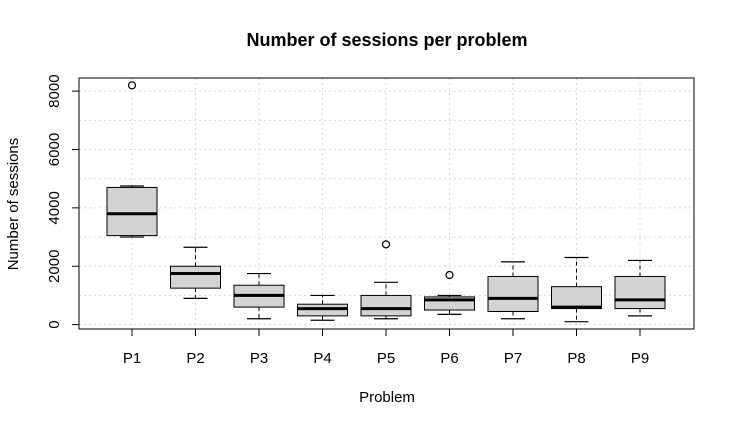 The width and height of the screenshot is (735, 428). What do you see at coordinates (132, 358) in the screenshot?
I see `x-tick-label: P1` at bounding box center [132, 358].